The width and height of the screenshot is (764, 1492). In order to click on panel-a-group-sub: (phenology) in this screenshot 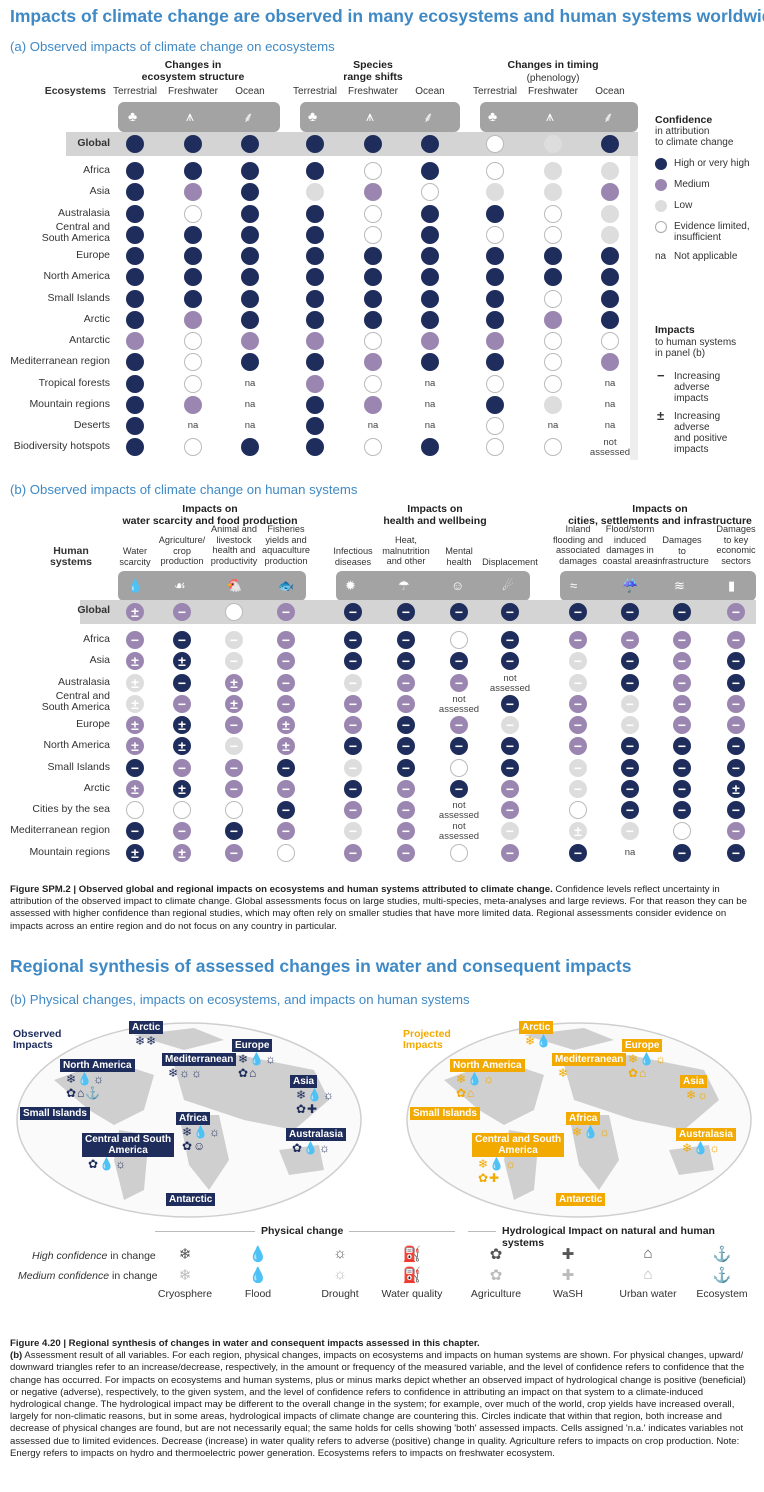, I will do `click(553, 78)`.